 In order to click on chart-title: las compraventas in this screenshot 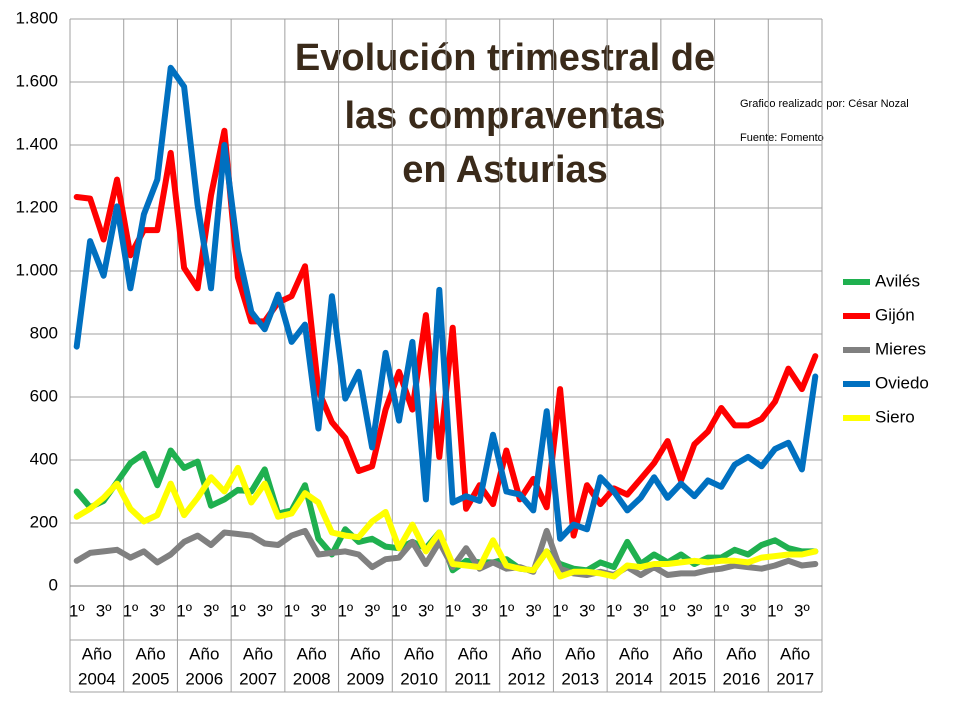, I will do `click(504, 116)`.